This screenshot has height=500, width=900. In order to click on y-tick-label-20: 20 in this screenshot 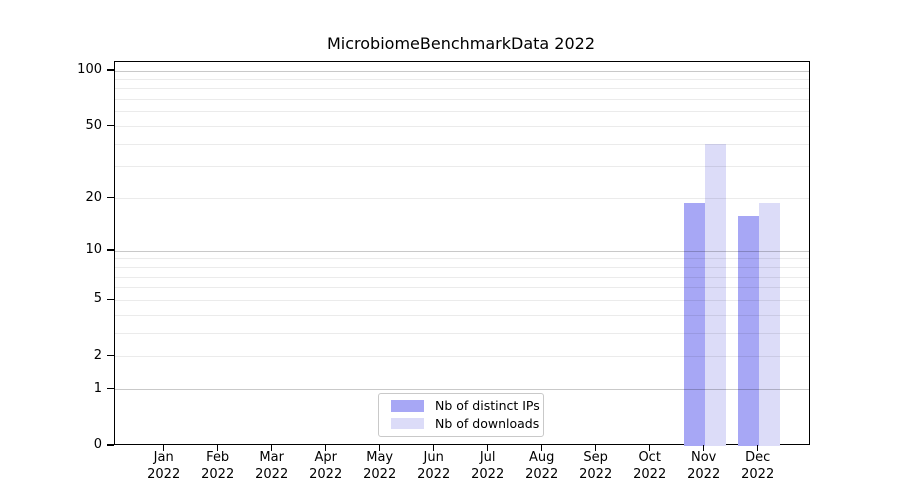, I will do `click(93, 197)`.